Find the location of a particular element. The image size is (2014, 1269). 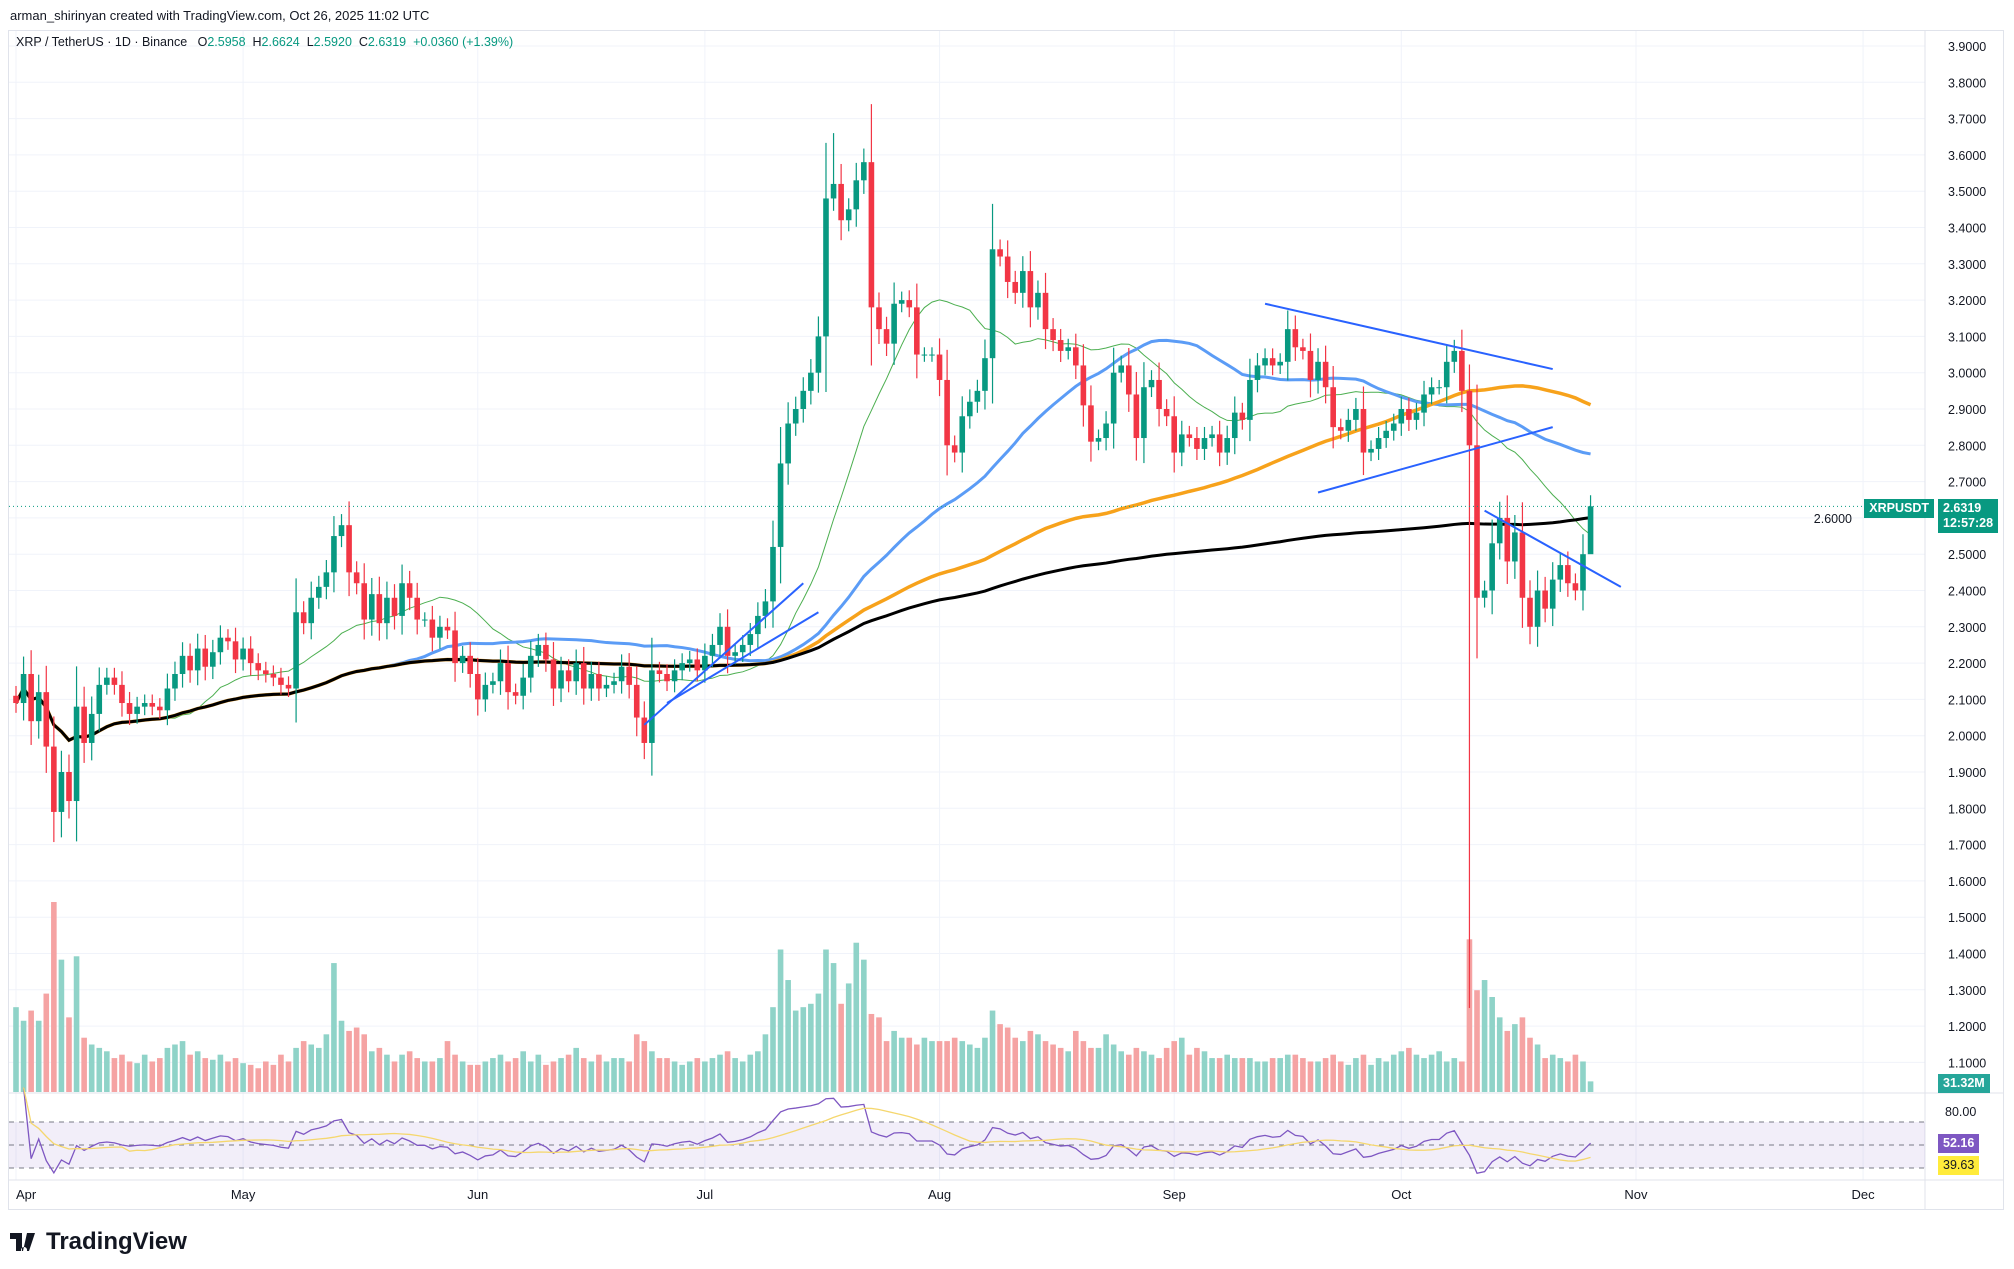

x-tick-label: Jun is located at coordinates (477, 1194).